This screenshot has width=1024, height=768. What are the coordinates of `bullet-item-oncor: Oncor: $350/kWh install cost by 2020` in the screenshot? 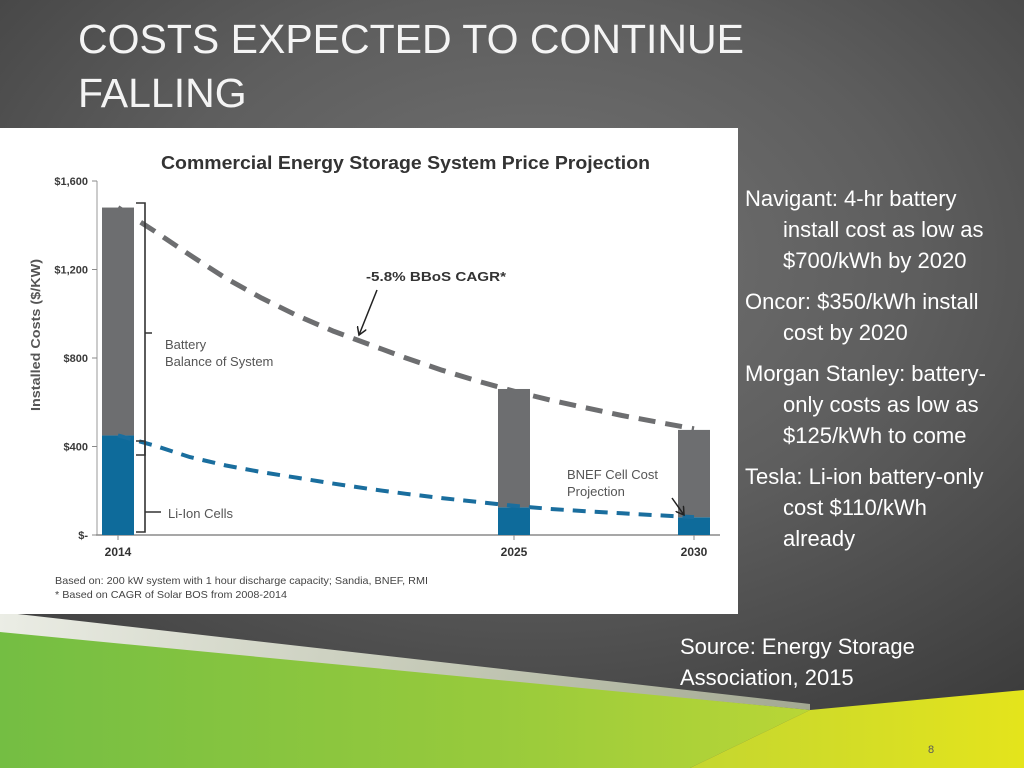 It's located at (862, 317).